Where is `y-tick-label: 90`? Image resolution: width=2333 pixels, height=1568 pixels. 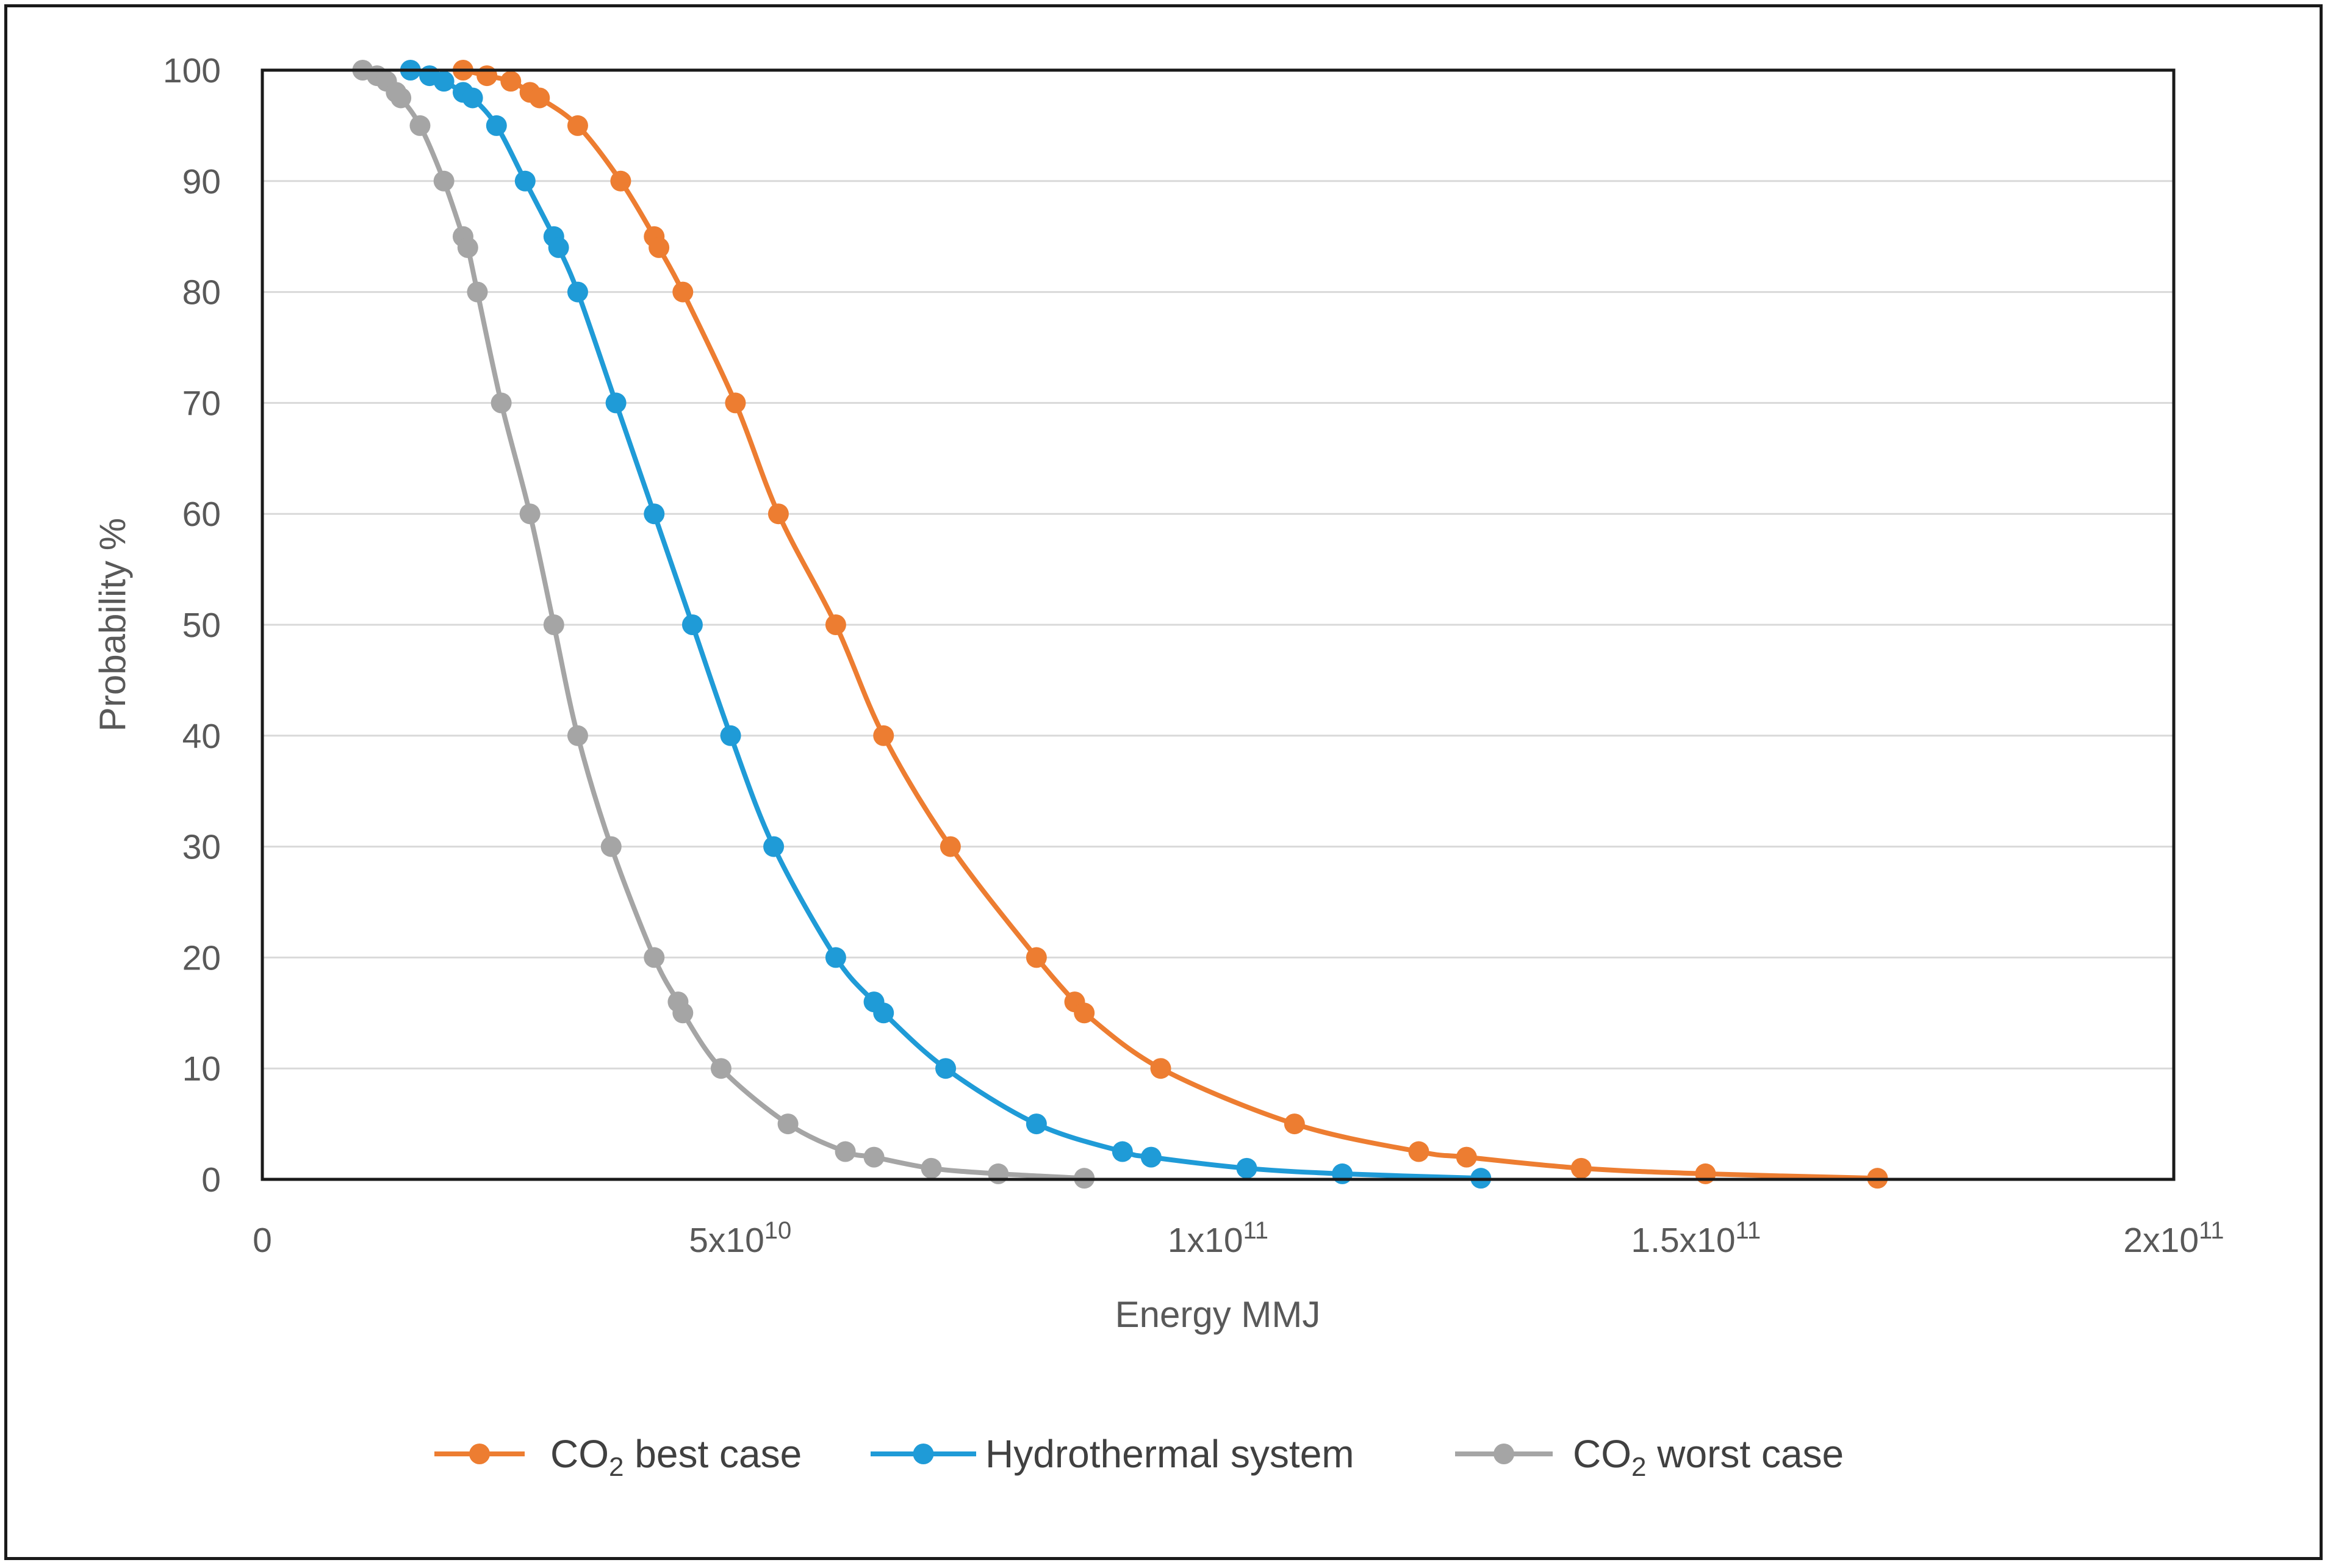 y-tick-label: 90 is located at coordinates (201, 181).